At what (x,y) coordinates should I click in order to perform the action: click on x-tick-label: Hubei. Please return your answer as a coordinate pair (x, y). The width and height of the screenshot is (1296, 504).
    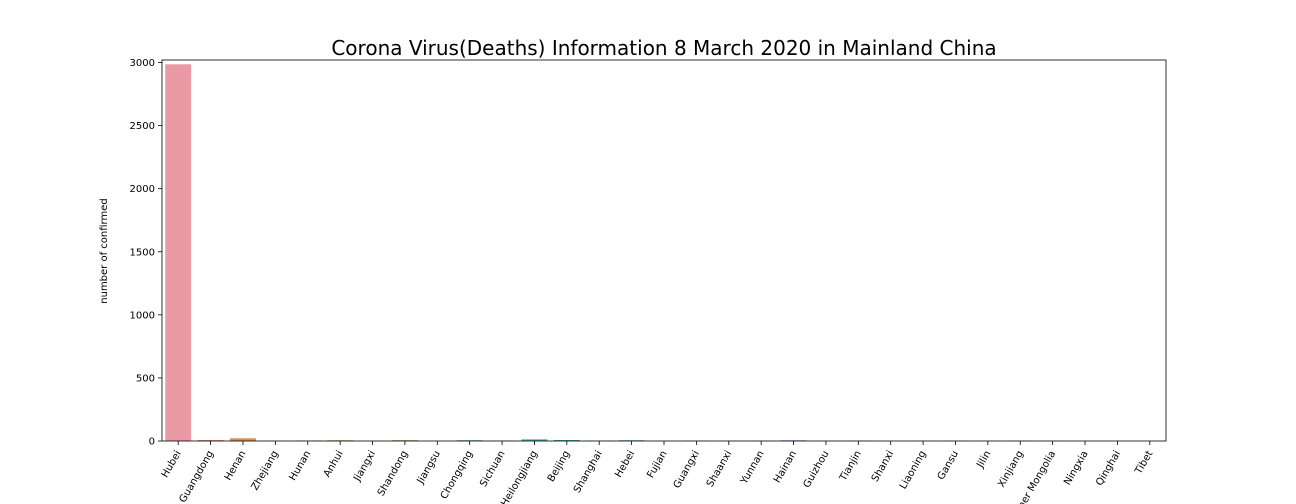
    Looking at the image, I should click on (172, 464).